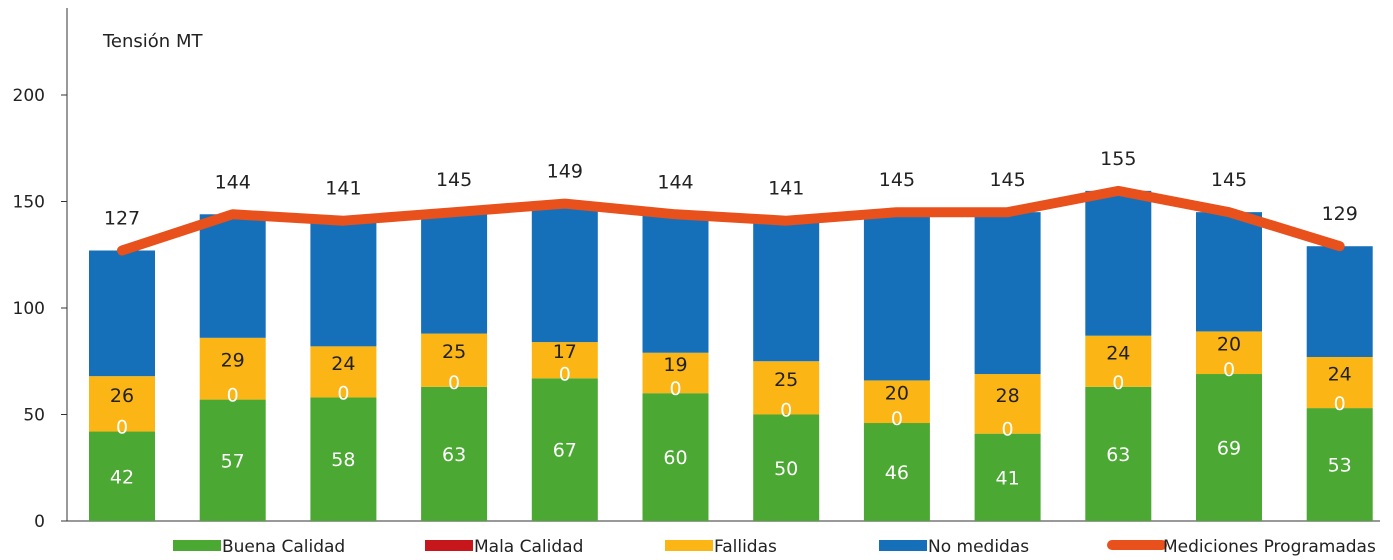 The image size is (1393, 560). What do you see at coordinates (565, 352) in the screenshot?
I see `data-label: 17` at bounding box center [565, 352].